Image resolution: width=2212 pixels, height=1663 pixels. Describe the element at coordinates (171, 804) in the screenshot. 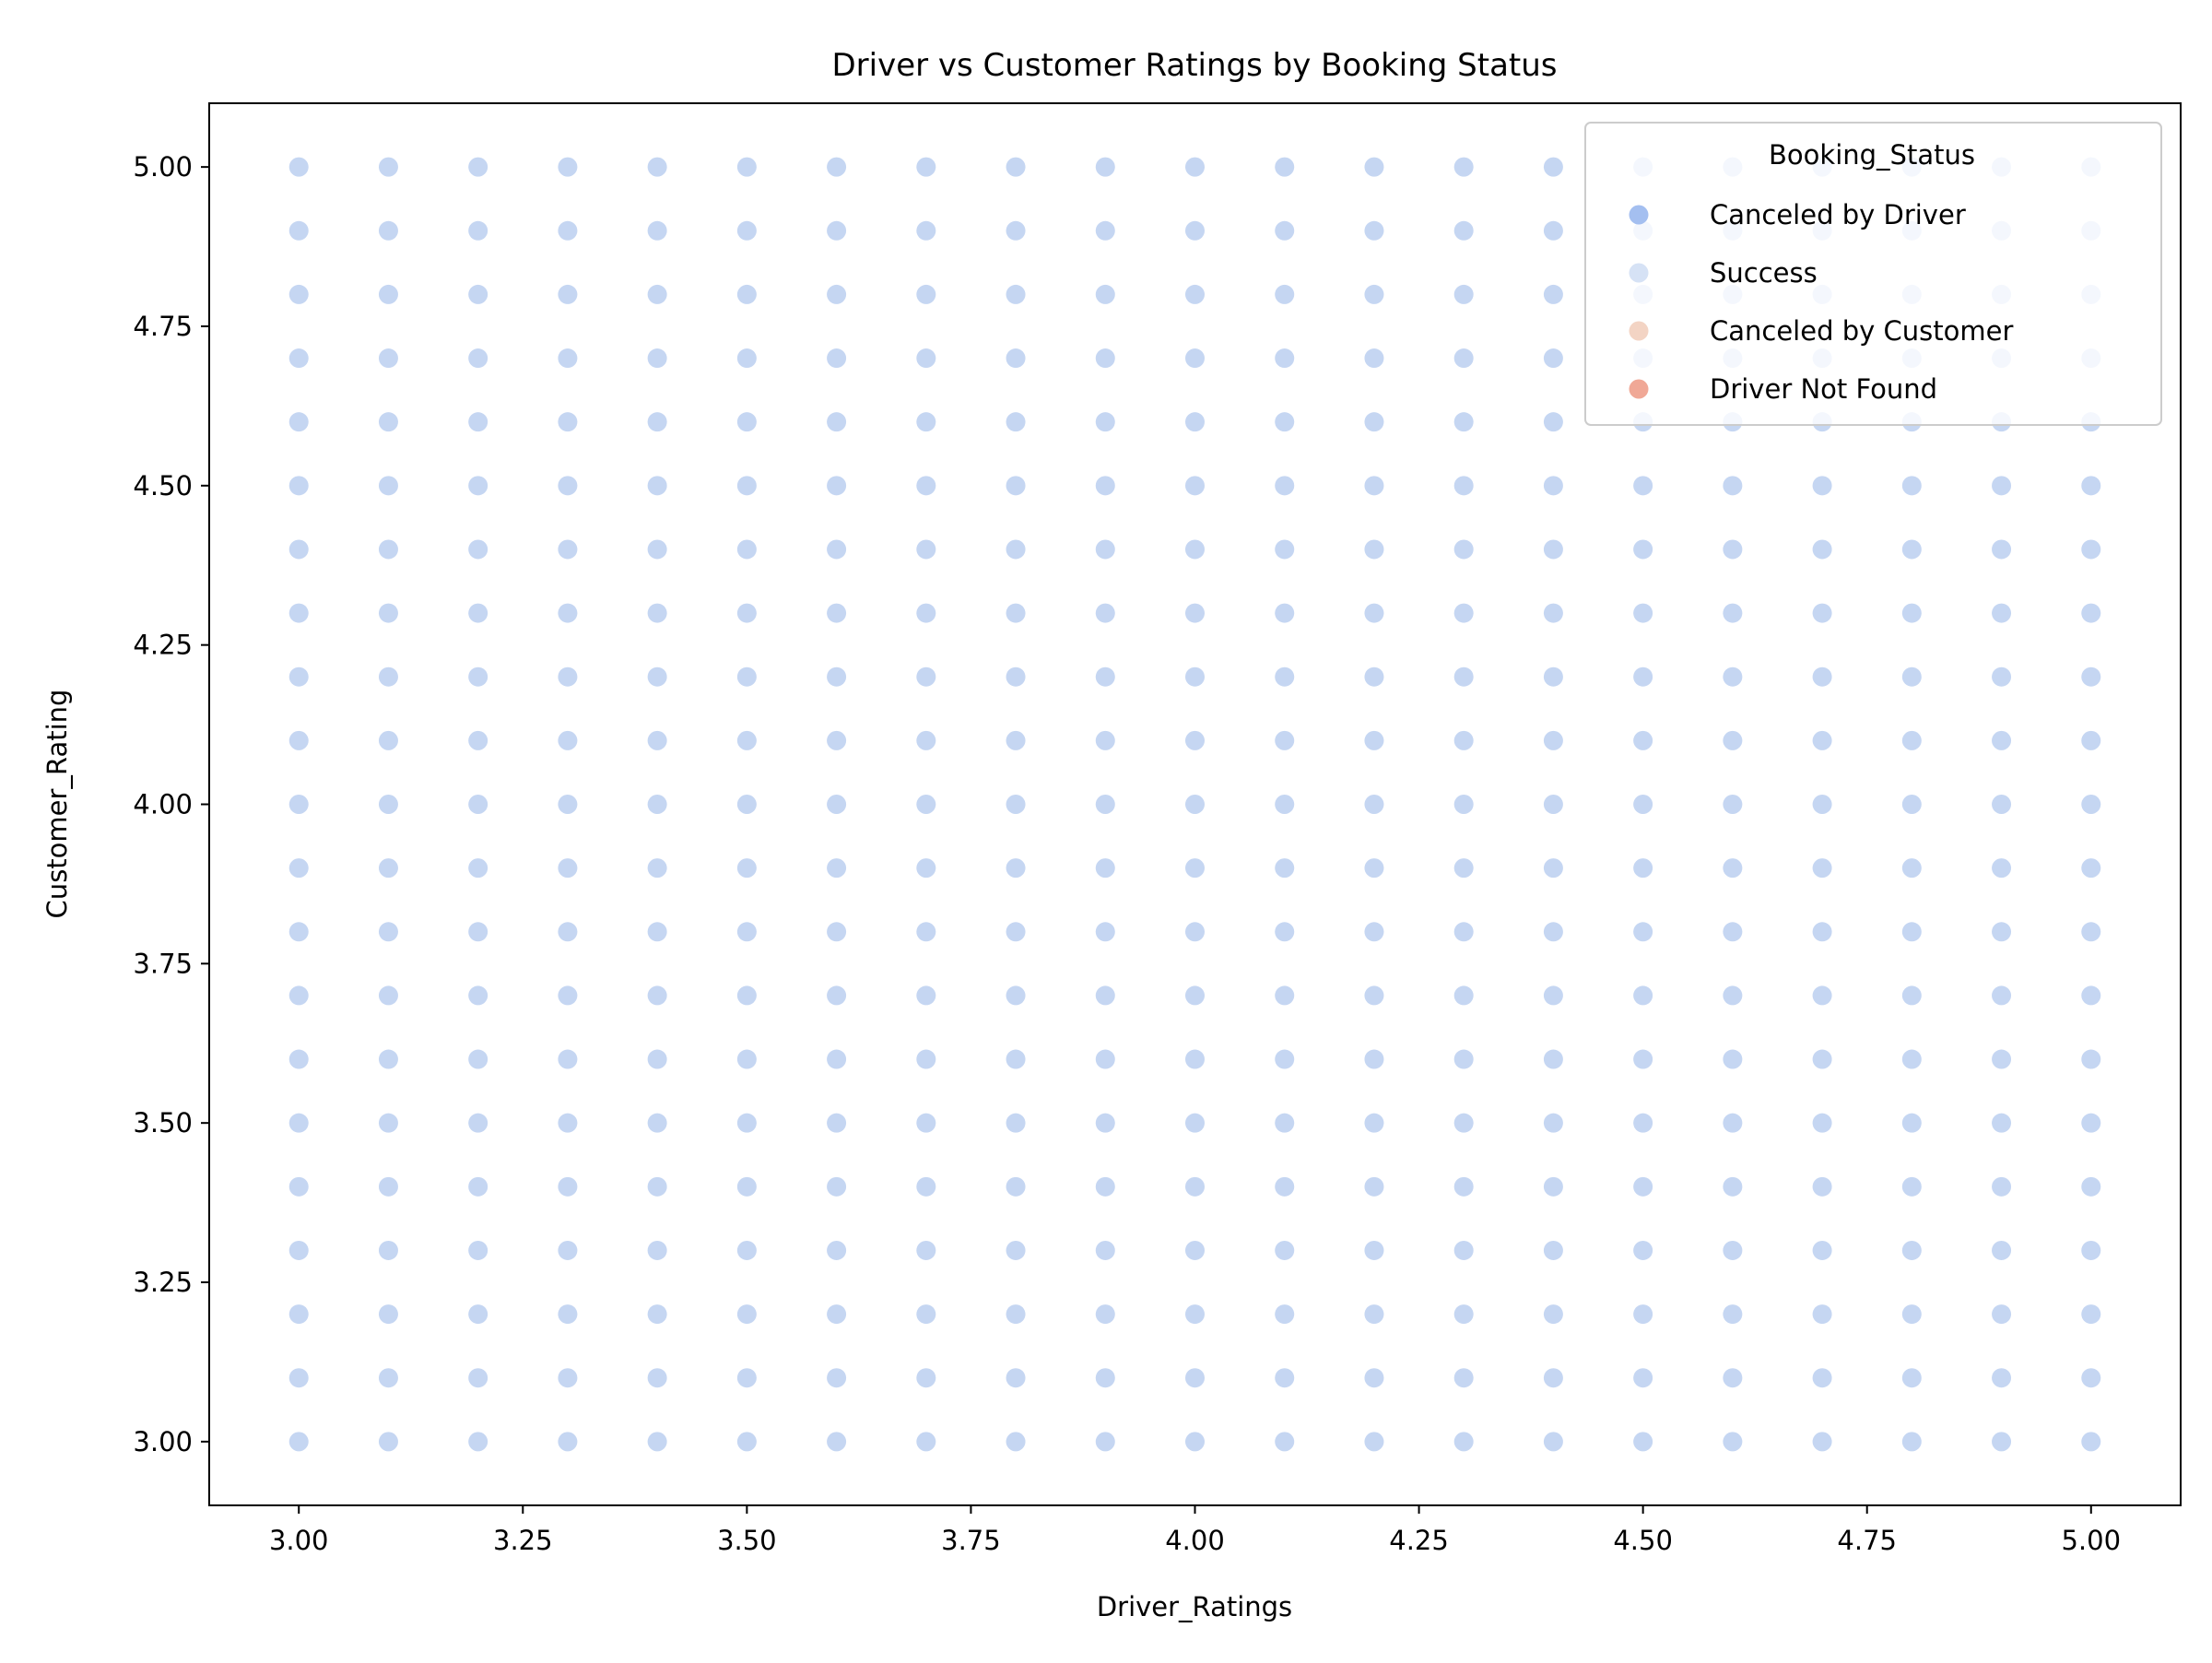

I see `y-axis: 3.00 3.25 3.50 3.75 4.00 4.25 4.50 4.75 5.00` at that location.